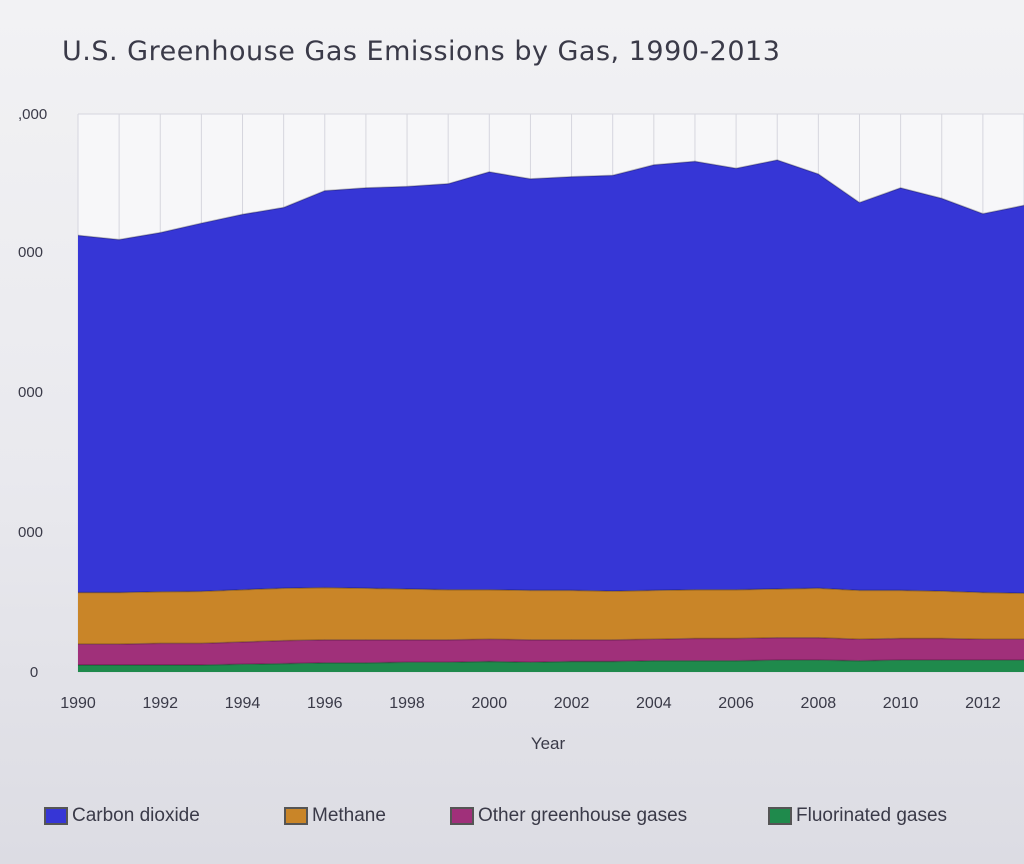 Image resolution: width=1024 pixels, height=864 pixels. I want to click on area-fluorinated-gases, so click(551, 666).